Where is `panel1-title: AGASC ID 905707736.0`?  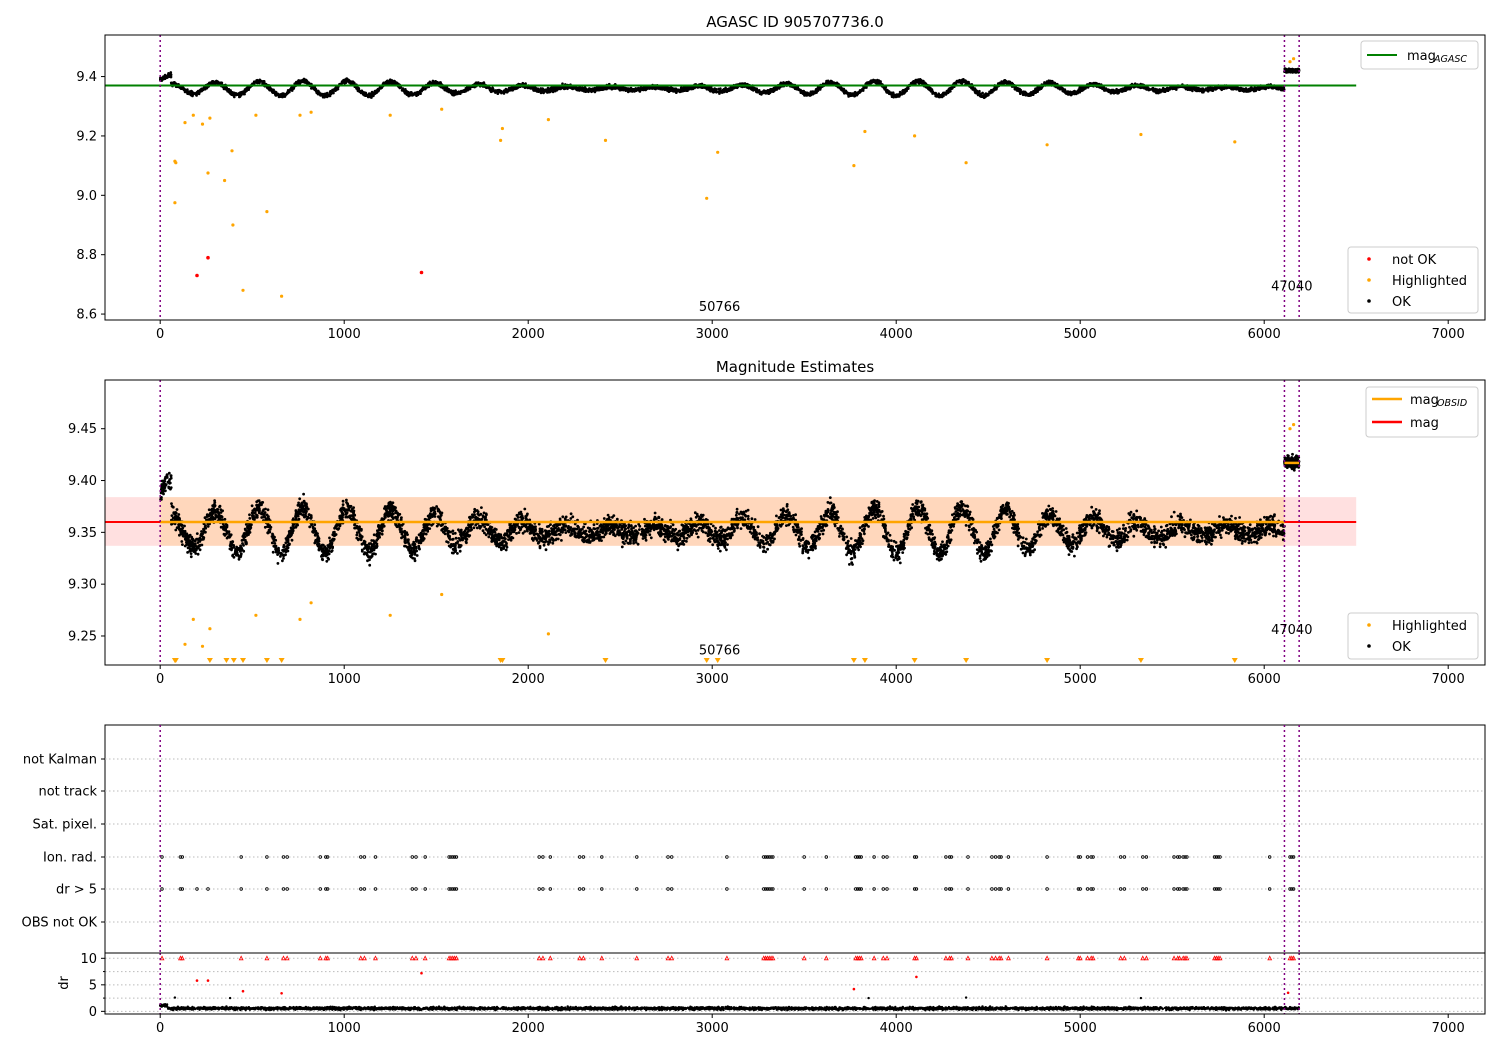
panel1-title: AGASC ID 905707736.0 is located at coordinates (795, 22).